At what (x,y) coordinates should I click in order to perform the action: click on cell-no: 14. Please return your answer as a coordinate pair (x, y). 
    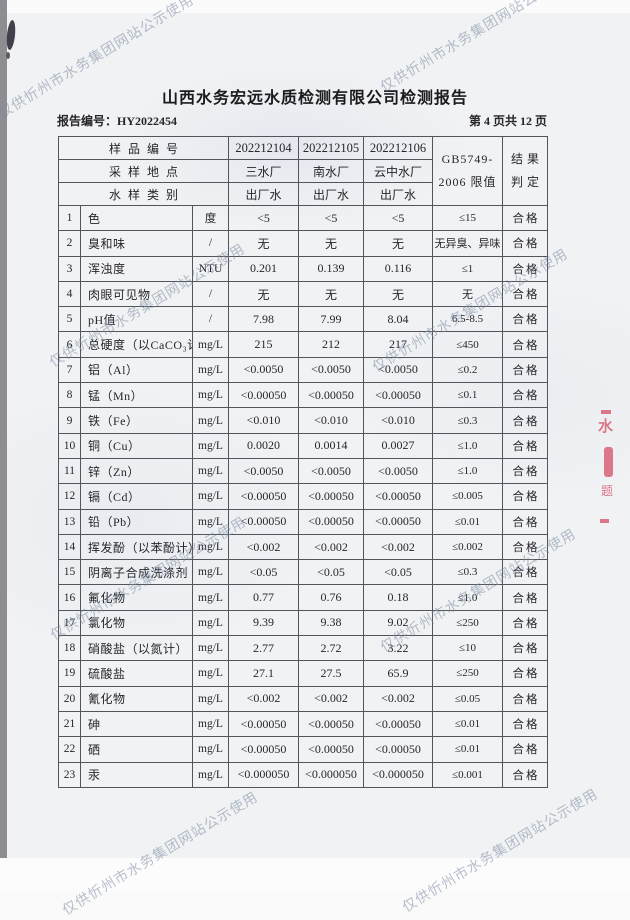
    Looking at the image, I should click on (69, 547).